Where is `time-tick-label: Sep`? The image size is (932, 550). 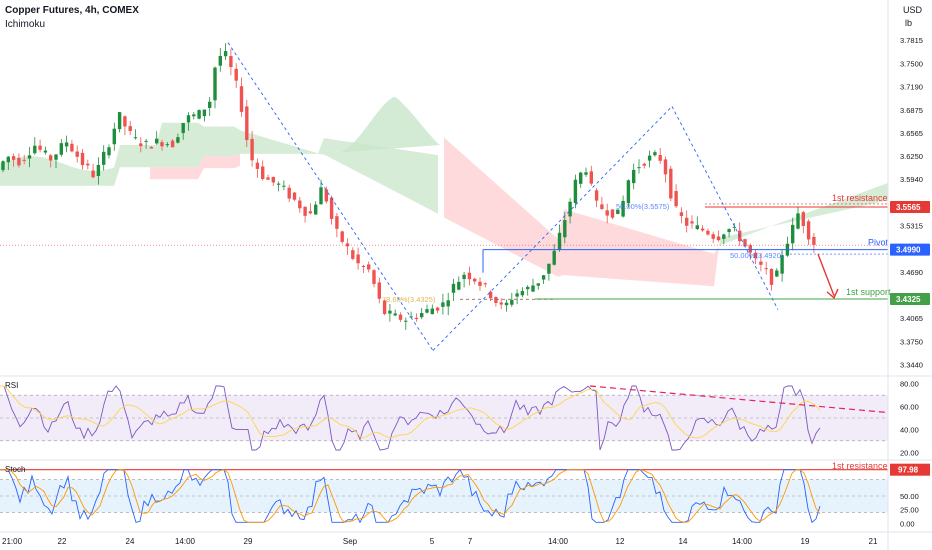 time-tick-label: Sep is located at coordinates (350, 541).